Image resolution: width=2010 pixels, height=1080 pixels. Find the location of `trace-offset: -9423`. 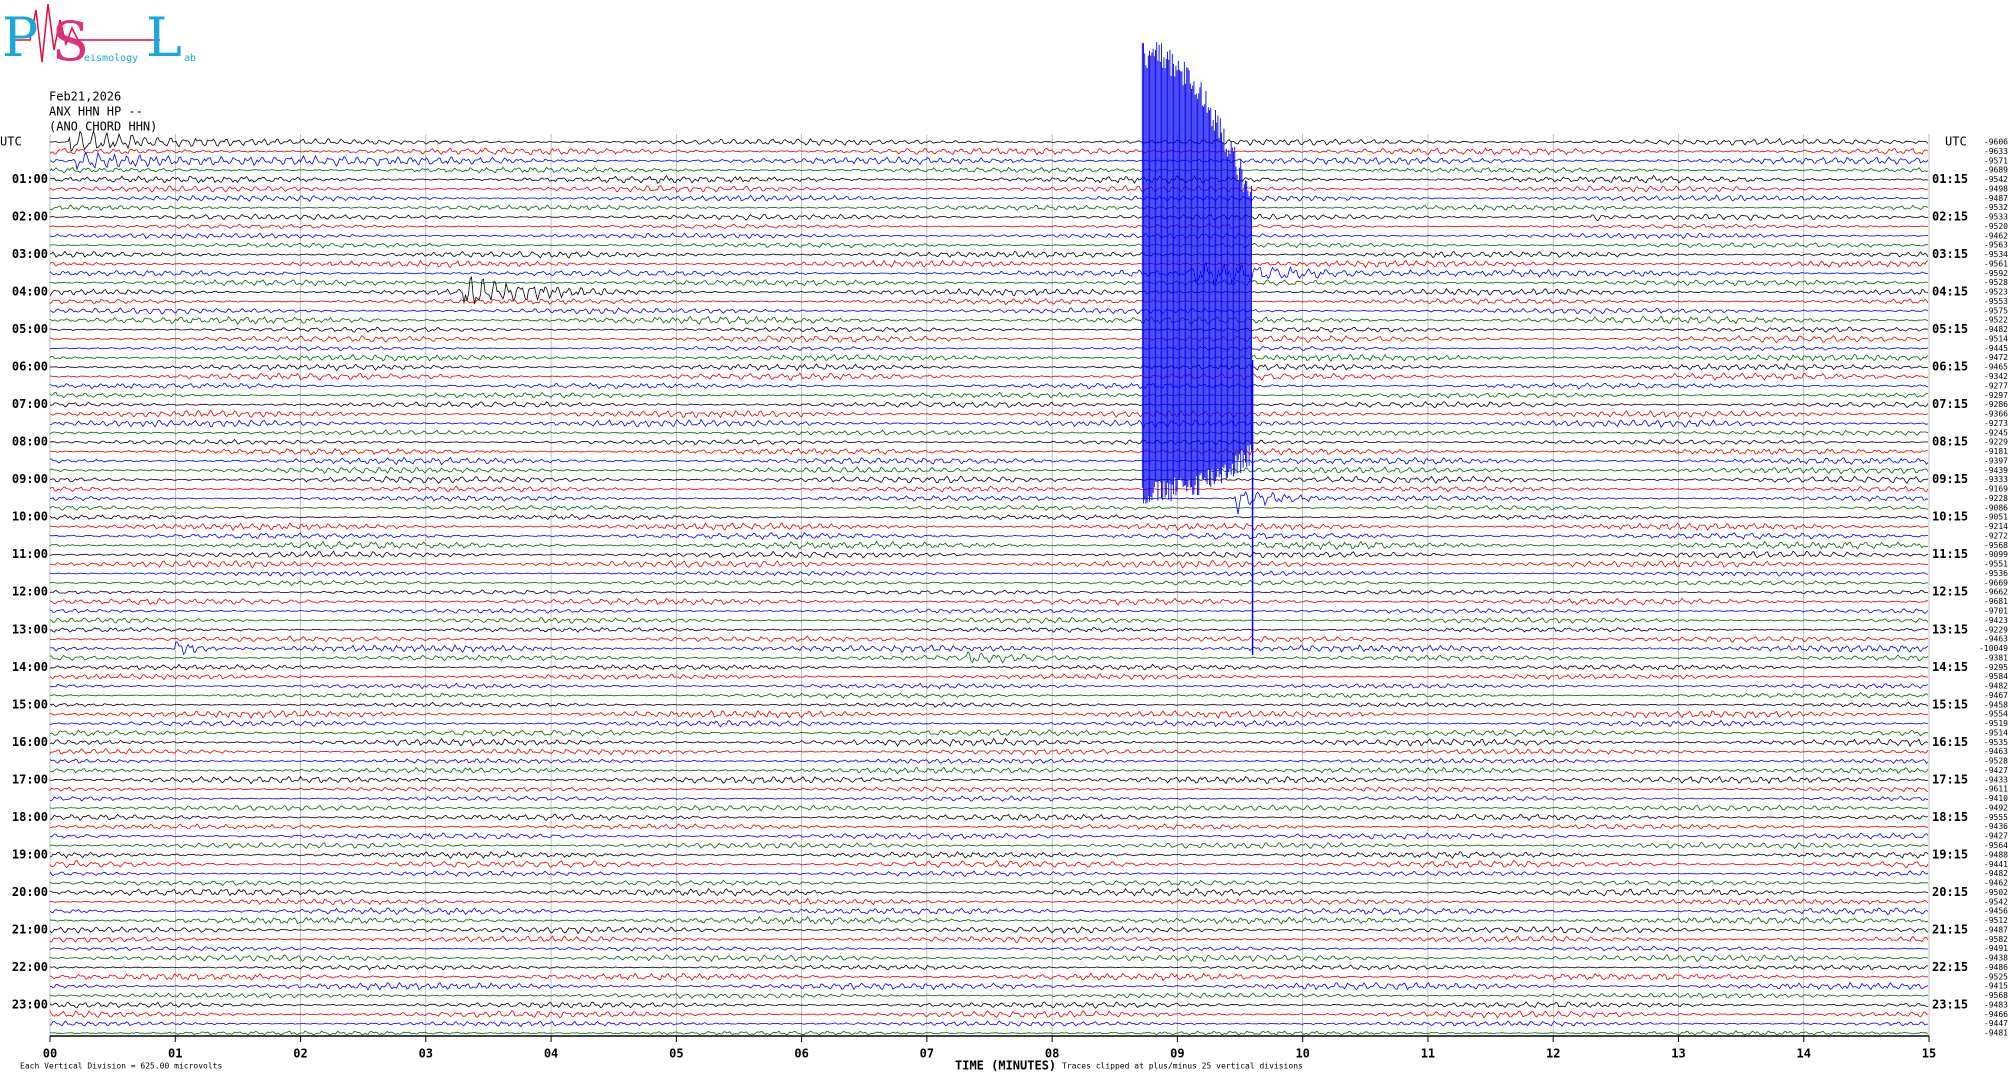

trace-offset: -9423 is located at coordinates (1996, 620).